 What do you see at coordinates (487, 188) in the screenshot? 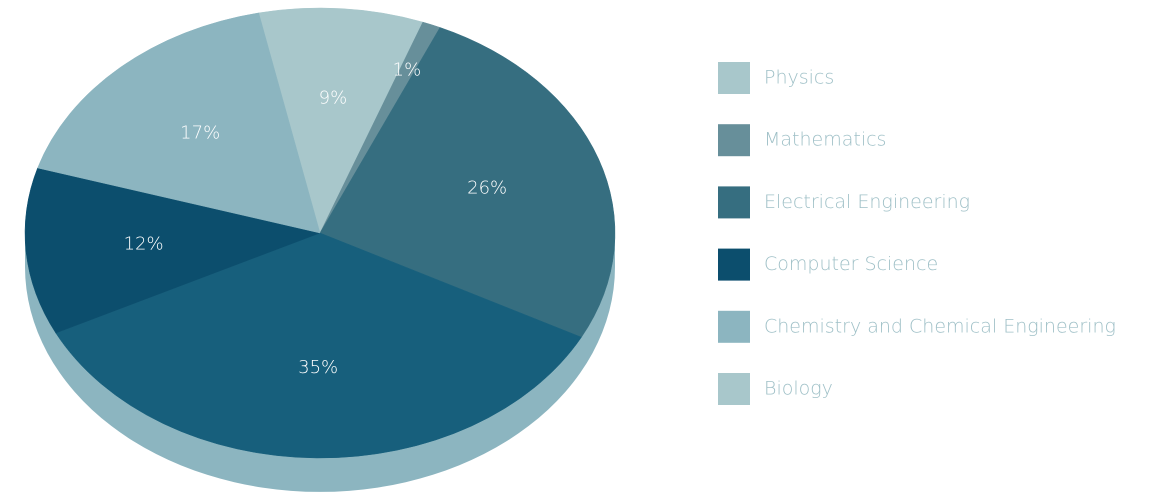
I see `data-label: 26%` at bounding box center [487, 188].